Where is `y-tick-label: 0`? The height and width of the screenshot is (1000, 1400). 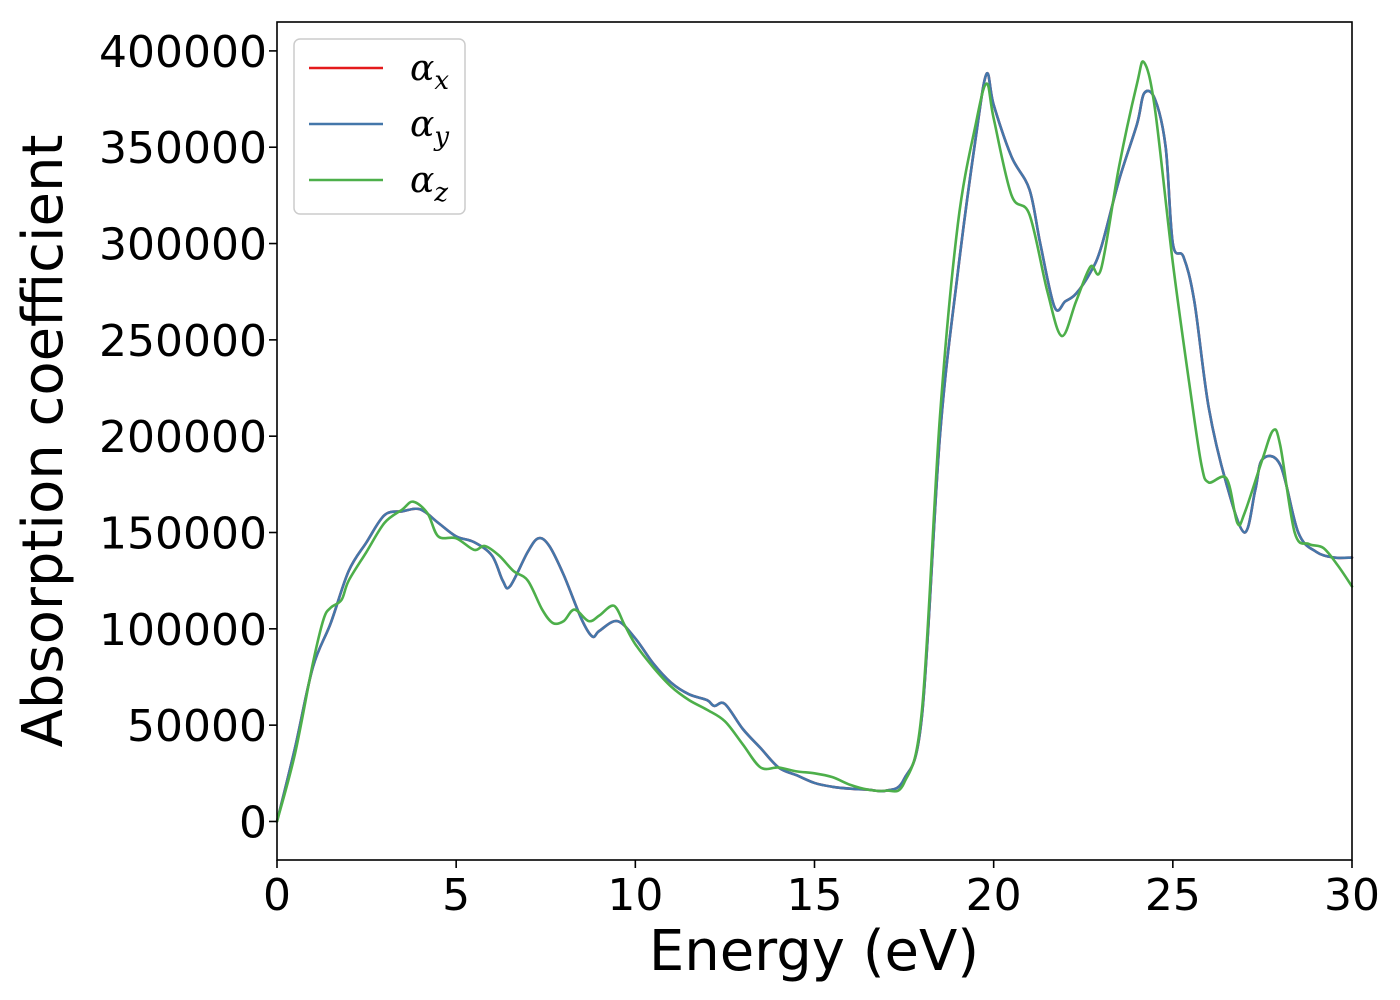
y-tick-label: 0 is located at coordinates (253, 822).